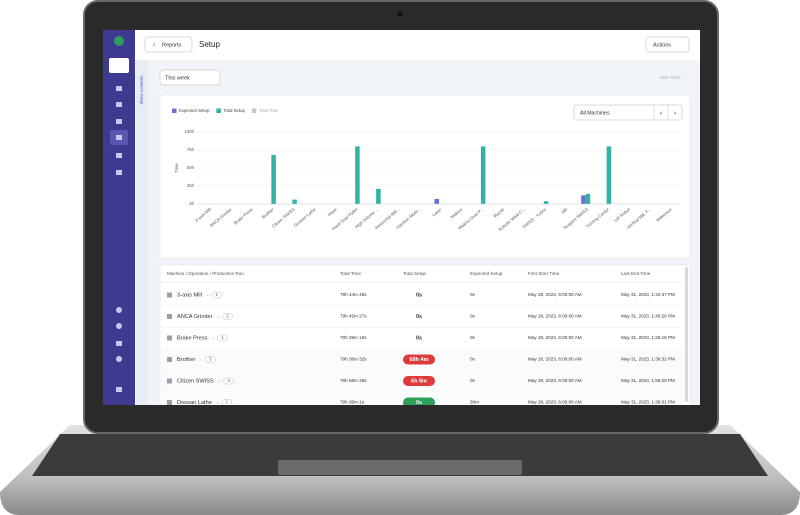  I want to click on nav-active, so click(119, 65).